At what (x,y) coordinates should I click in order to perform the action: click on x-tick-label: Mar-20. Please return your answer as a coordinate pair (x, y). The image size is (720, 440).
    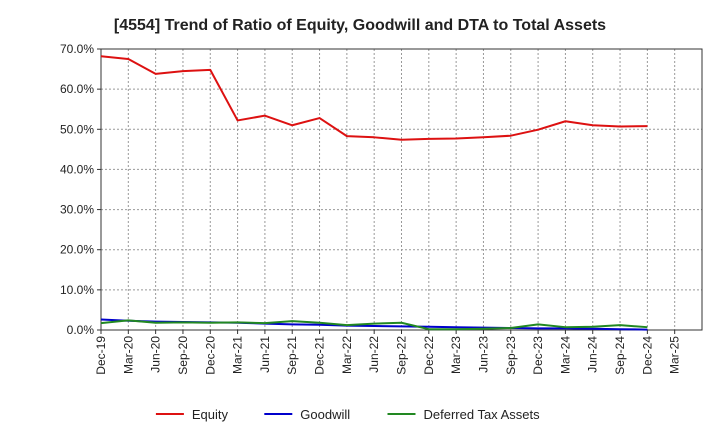
    Looking at the image, I should click on (128, 355).